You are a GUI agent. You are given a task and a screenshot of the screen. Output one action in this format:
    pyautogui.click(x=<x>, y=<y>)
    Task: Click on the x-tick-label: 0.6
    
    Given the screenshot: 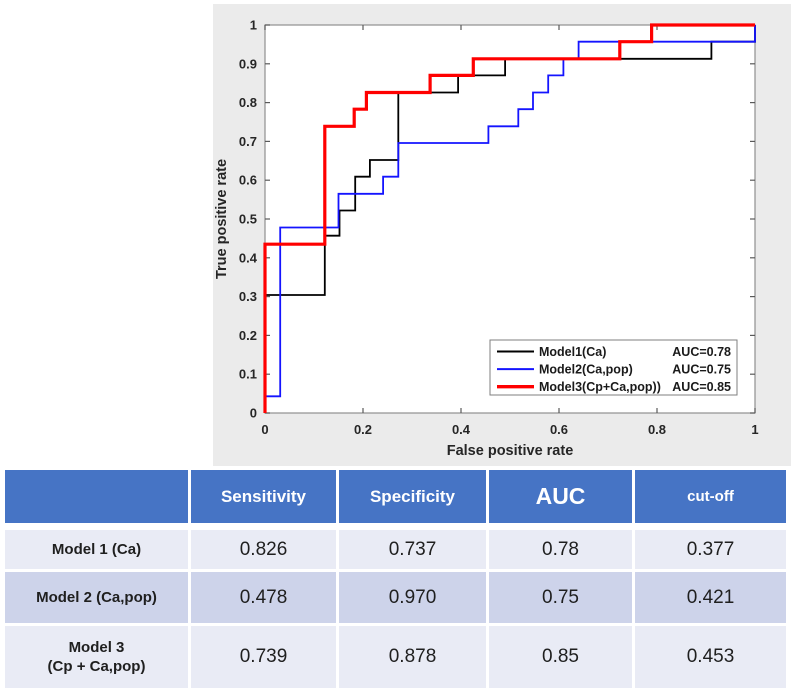 What is the action you would take?
    pyautogui.click(x=559, y=429)
    